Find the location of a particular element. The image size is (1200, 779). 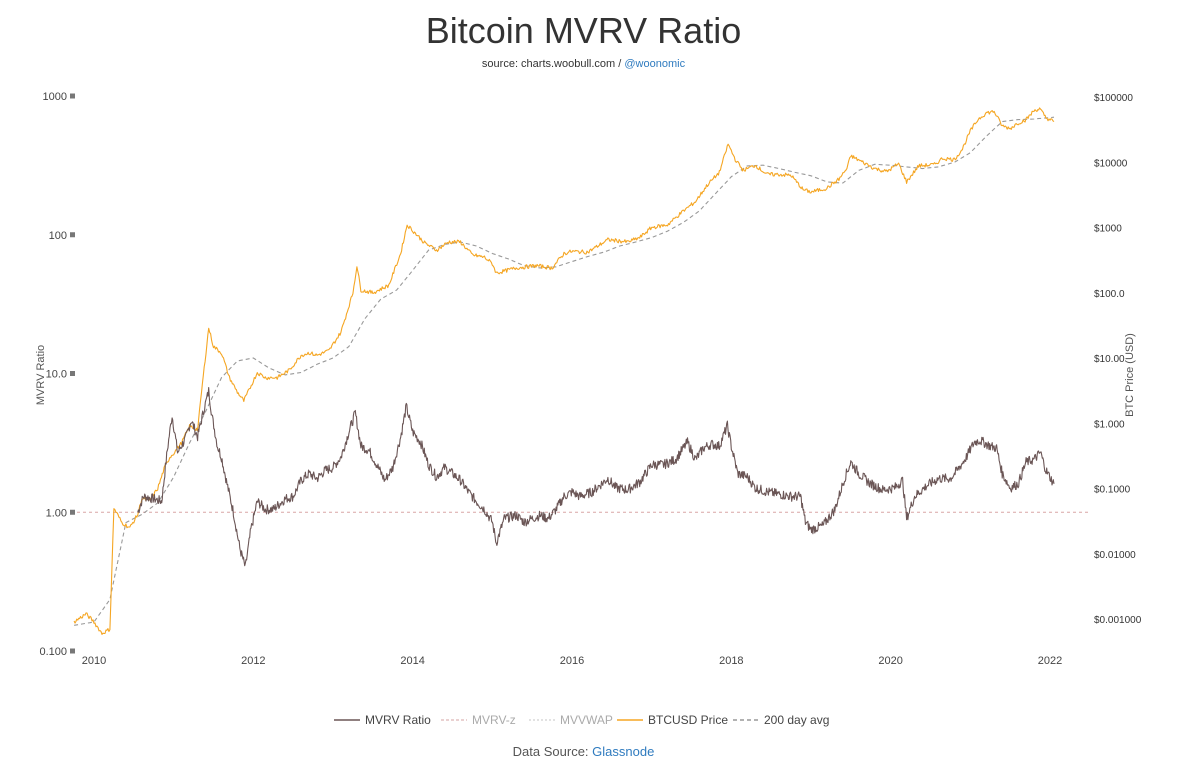

glassnode-link: Glassnode is located at coordinates (623, 751).